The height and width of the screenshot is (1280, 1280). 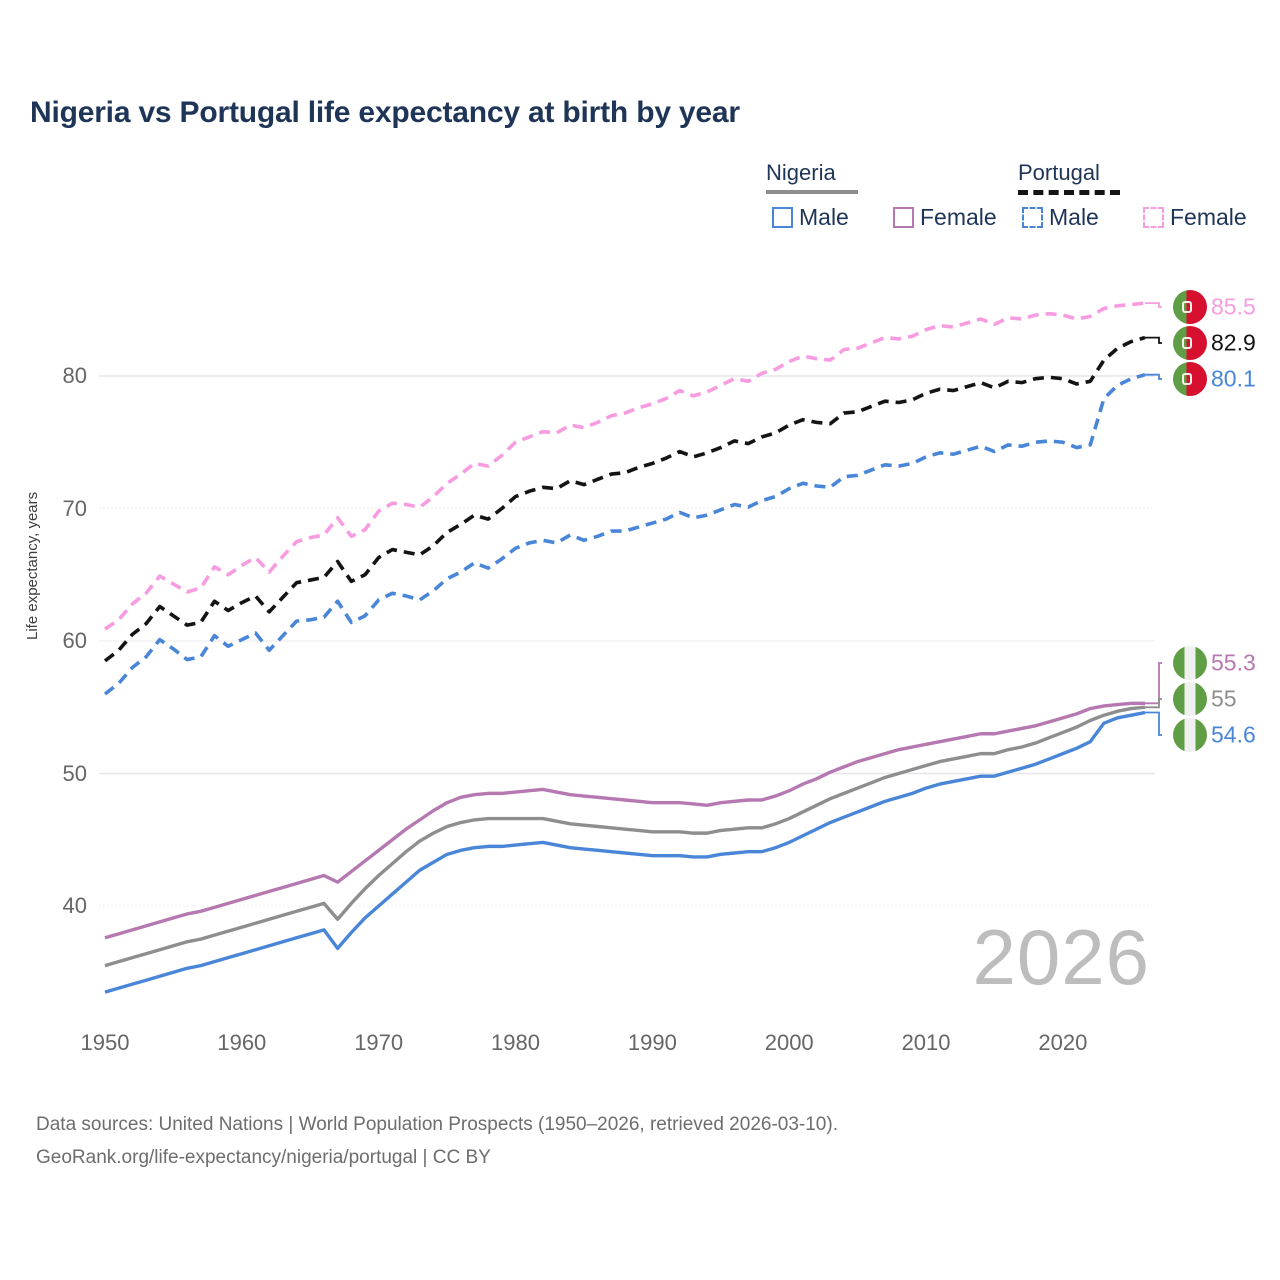 What do you see at coordinates (1153, 703) in the screenshot?
I see `end-connector-nigeria-total` at bounding box center [1153, 703].